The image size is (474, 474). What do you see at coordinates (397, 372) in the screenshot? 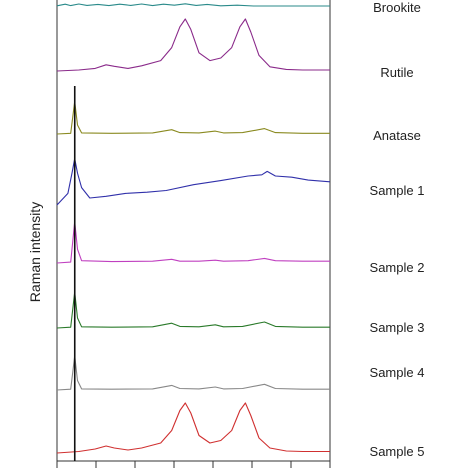
I see `label-sample-4: Sample 4` at bounding box center [397, 372].